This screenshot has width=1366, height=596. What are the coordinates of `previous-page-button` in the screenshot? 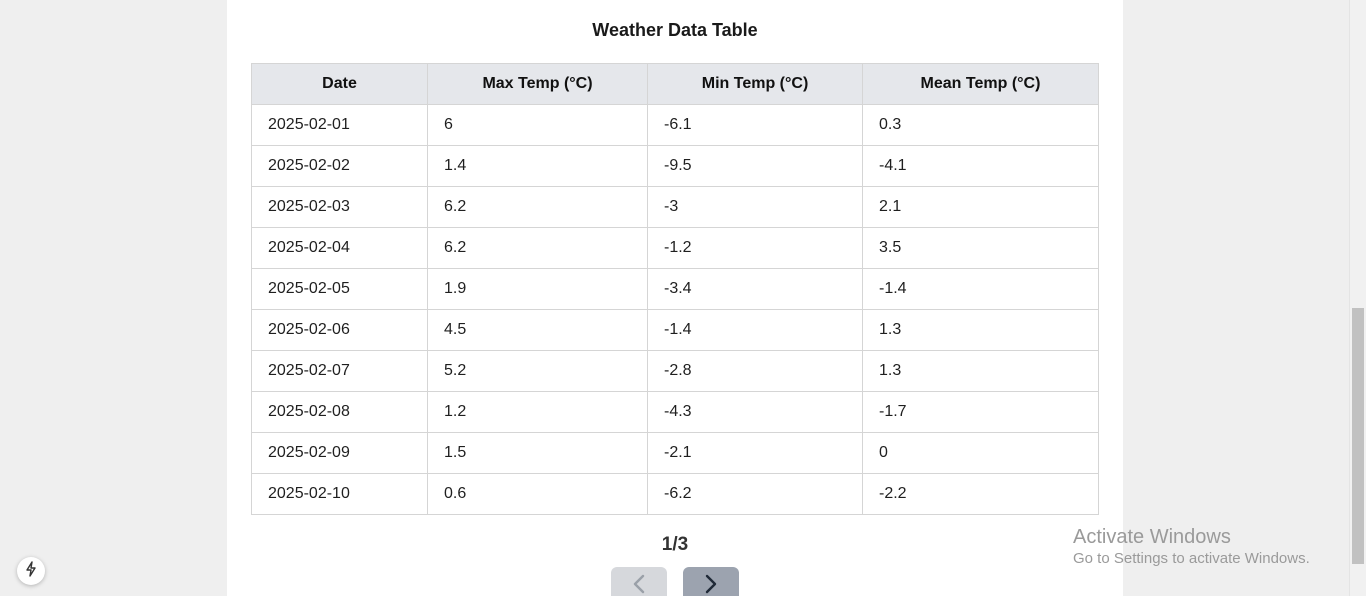 It's located at (639, 581).